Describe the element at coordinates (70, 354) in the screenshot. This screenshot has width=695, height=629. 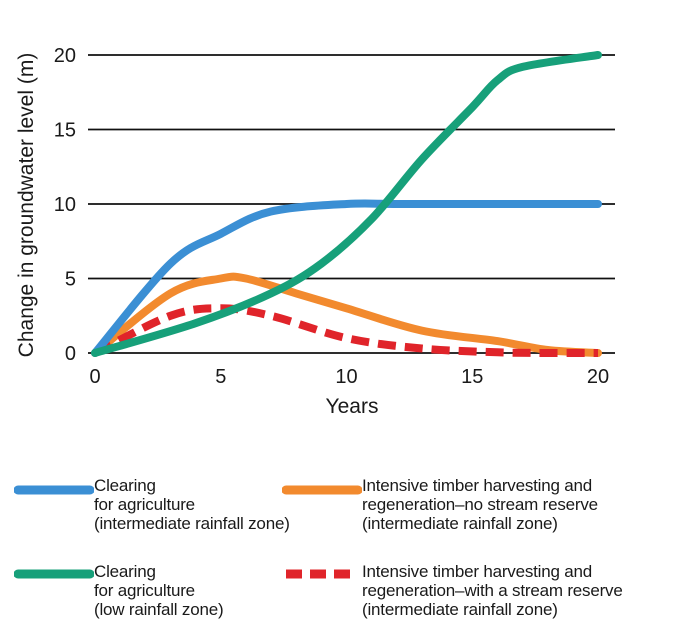
I see `y-tick-label: 0` at that location.